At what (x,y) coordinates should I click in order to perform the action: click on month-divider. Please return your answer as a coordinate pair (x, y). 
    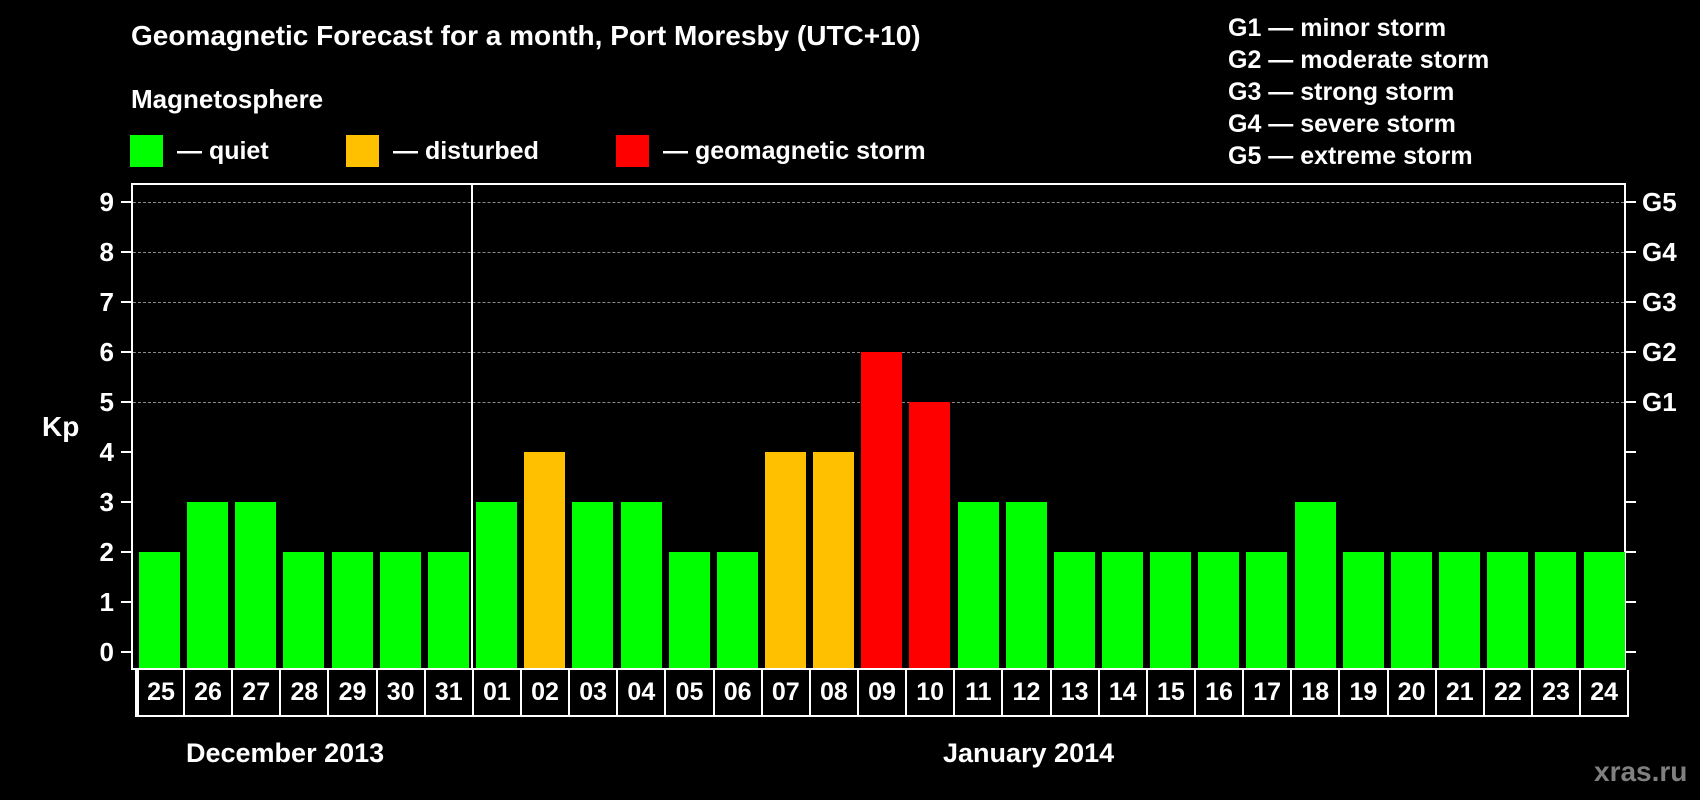
    Looking at the image, I should click on (472, 426).